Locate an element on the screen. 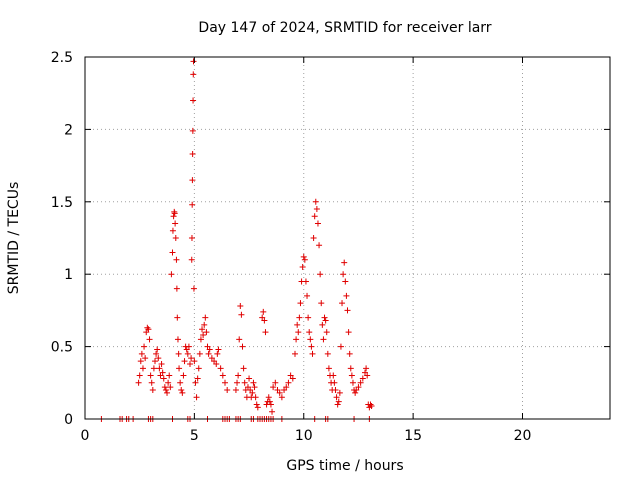 This screenshot has width=640, height=480. y-tick-label: 2.5 is located at coordinates (62, 58).